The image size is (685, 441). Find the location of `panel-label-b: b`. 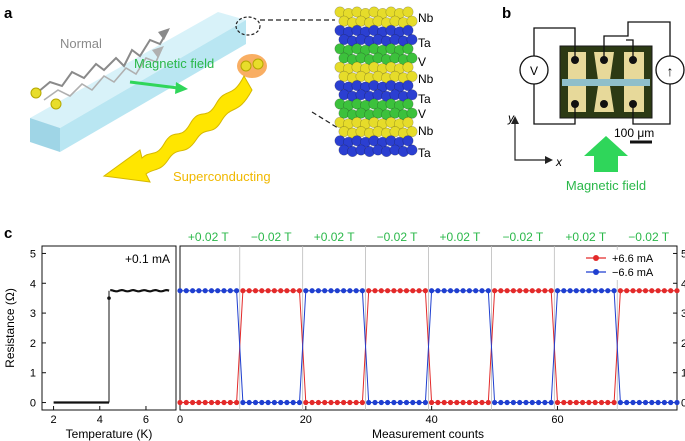

panel-label-b: b is located at coordinates (506, 13).